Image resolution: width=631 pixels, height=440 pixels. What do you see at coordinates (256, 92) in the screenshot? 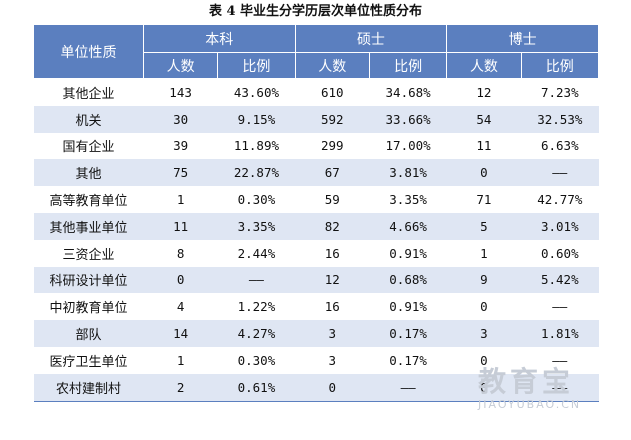
I see `ratio-cell: 43.60%` at bounding box center [256, 92].